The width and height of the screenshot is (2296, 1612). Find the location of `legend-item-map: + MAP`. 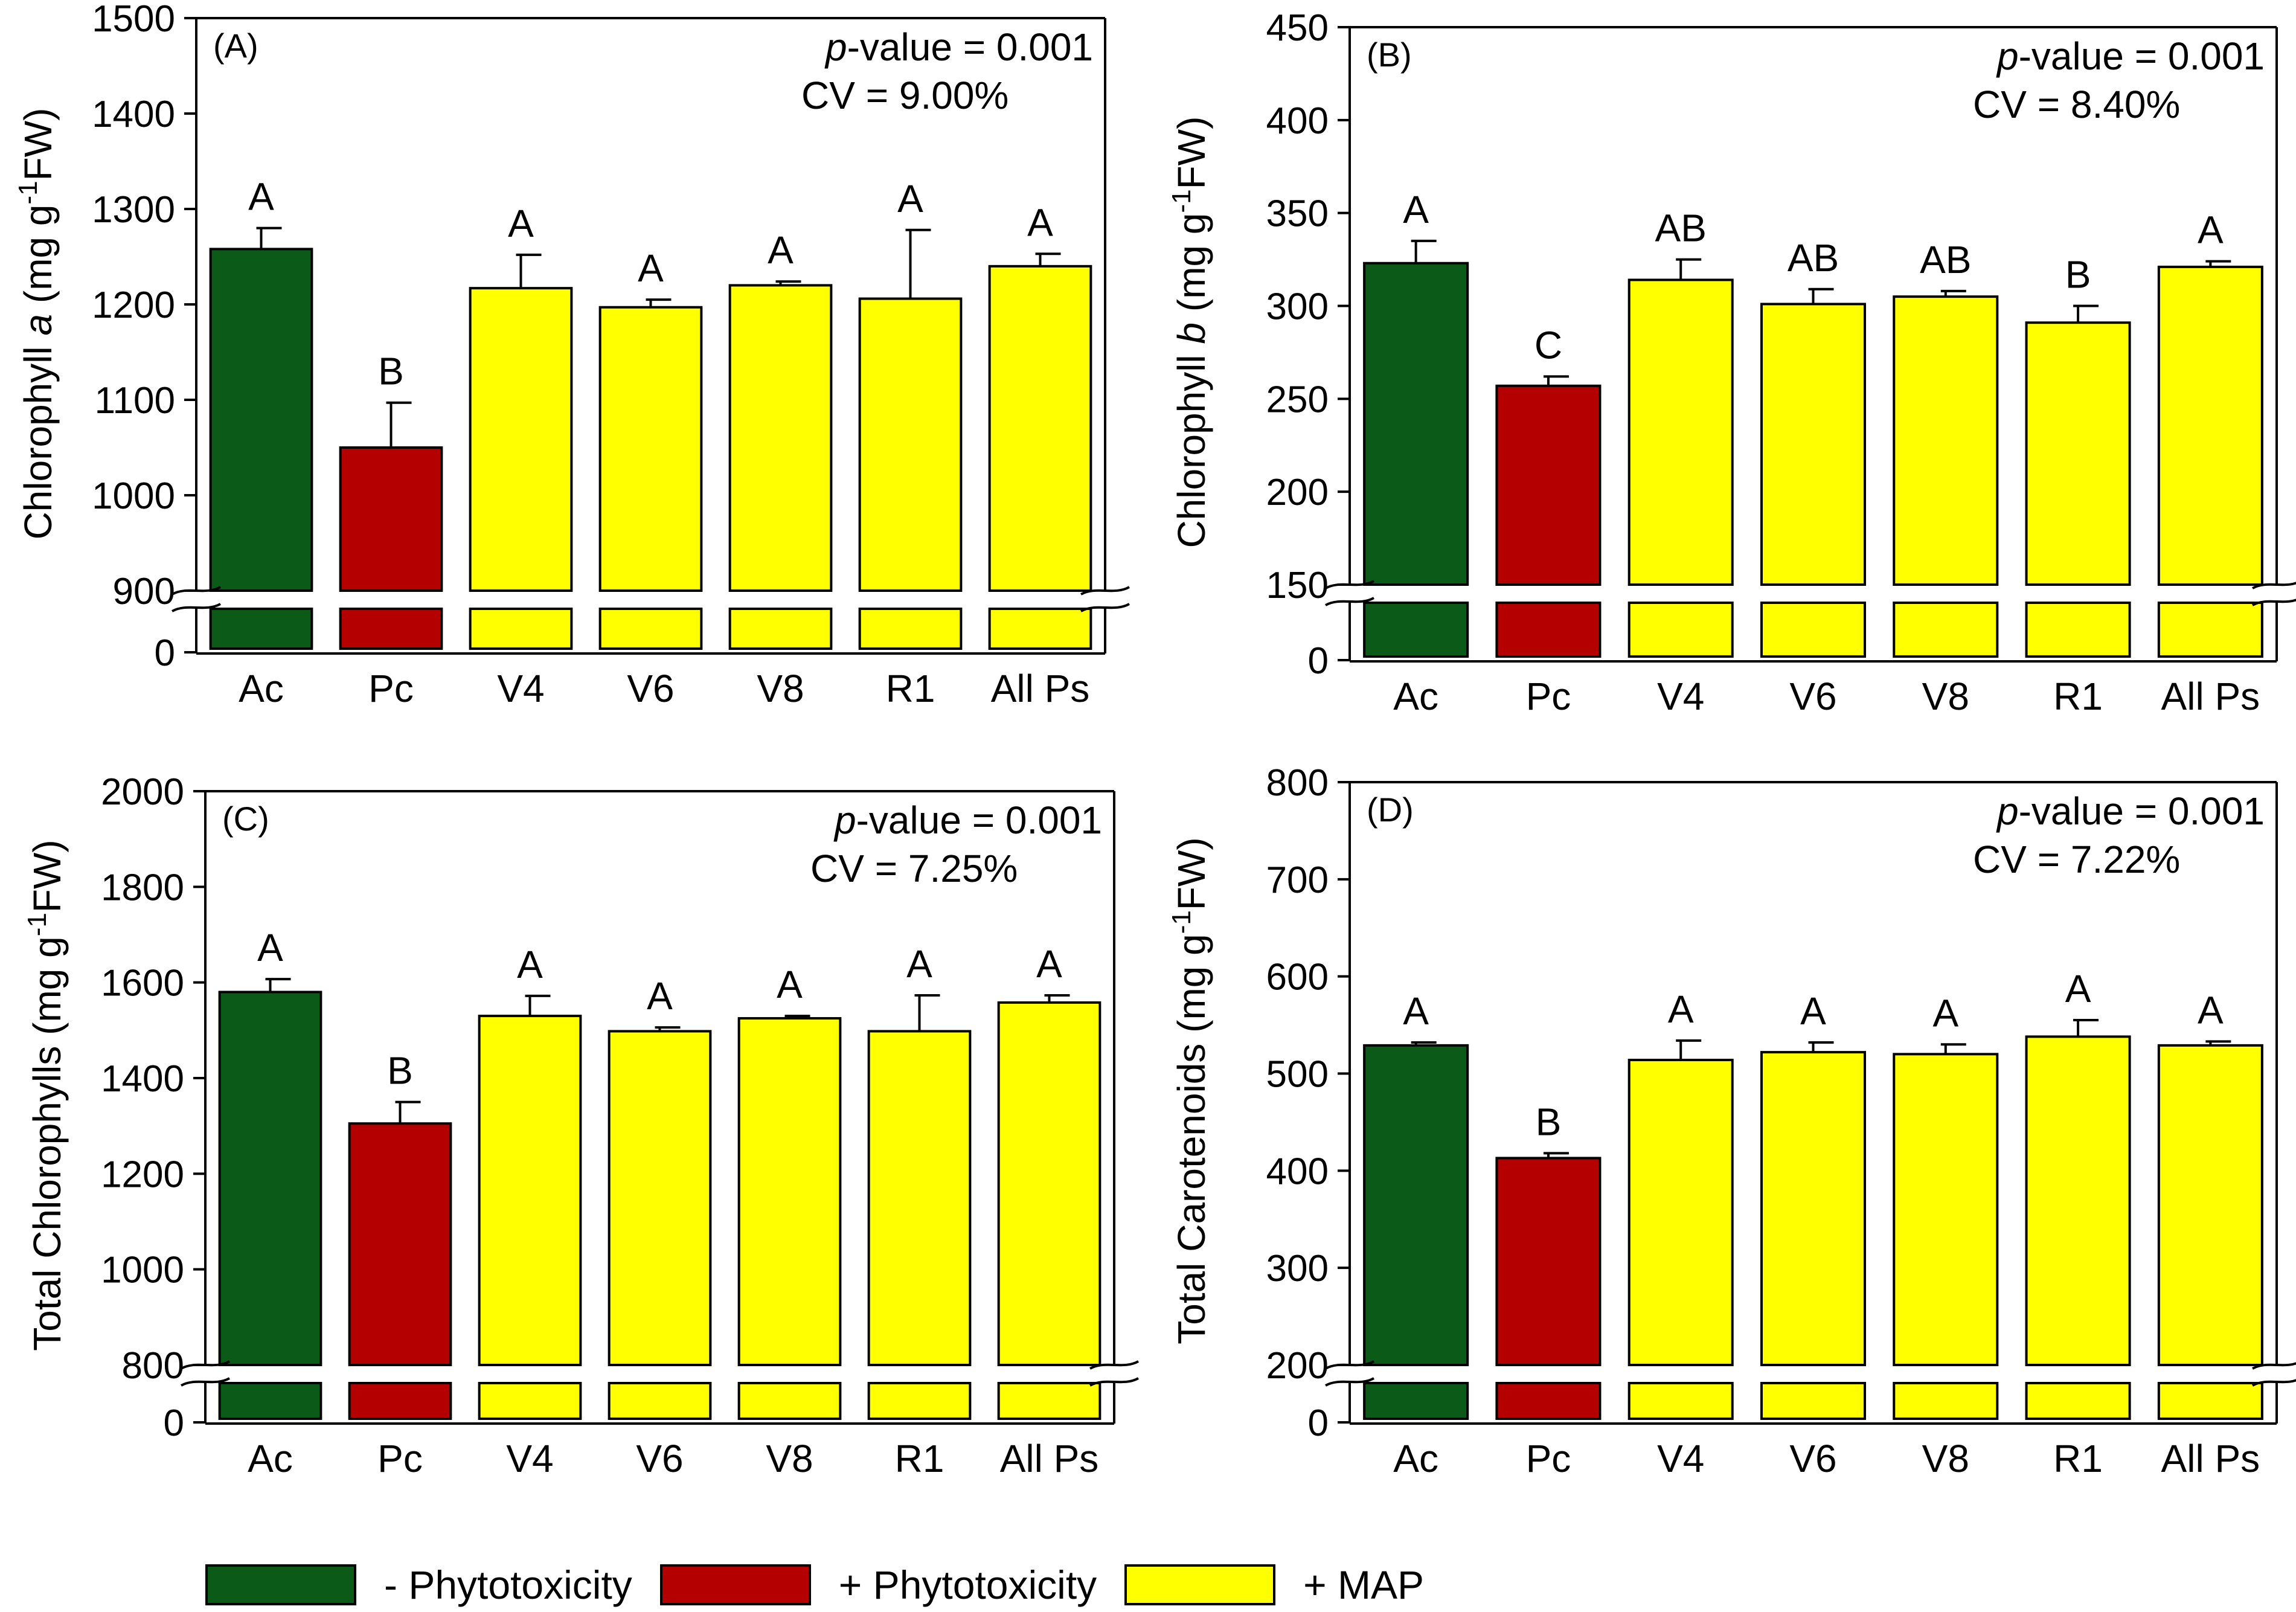

legend-item-map: + MAP is located at coordinates (1274, 1585).